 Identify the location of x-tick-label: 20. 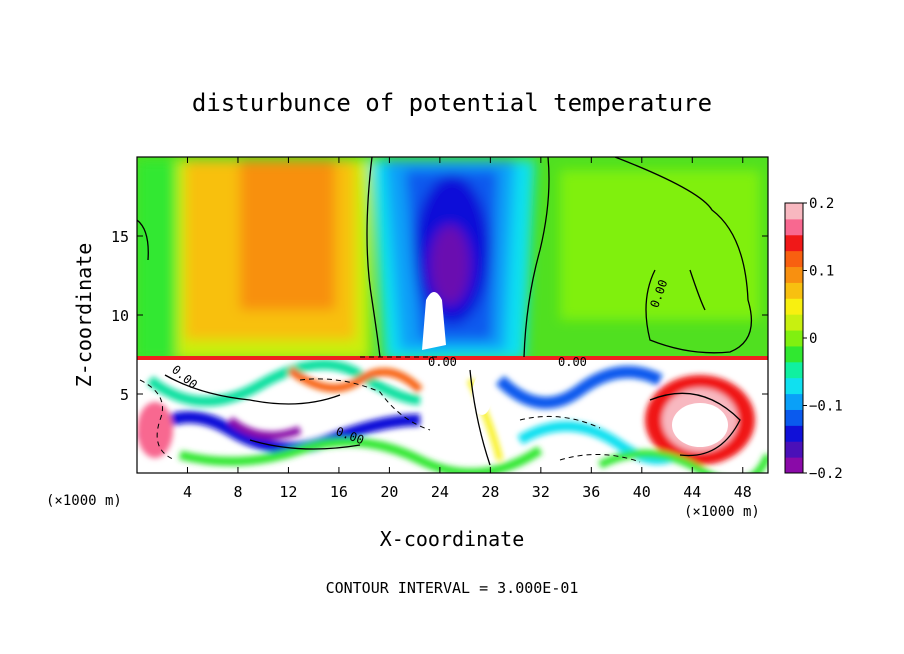
(389, 492).